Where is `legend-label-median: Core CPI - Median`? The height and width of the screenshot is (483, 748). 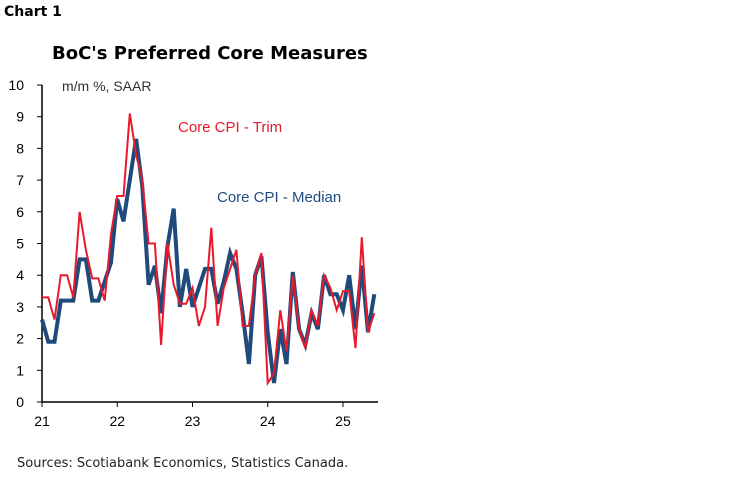
legend-label-median: Core CPI - Median is located at coordinates (279, 197).